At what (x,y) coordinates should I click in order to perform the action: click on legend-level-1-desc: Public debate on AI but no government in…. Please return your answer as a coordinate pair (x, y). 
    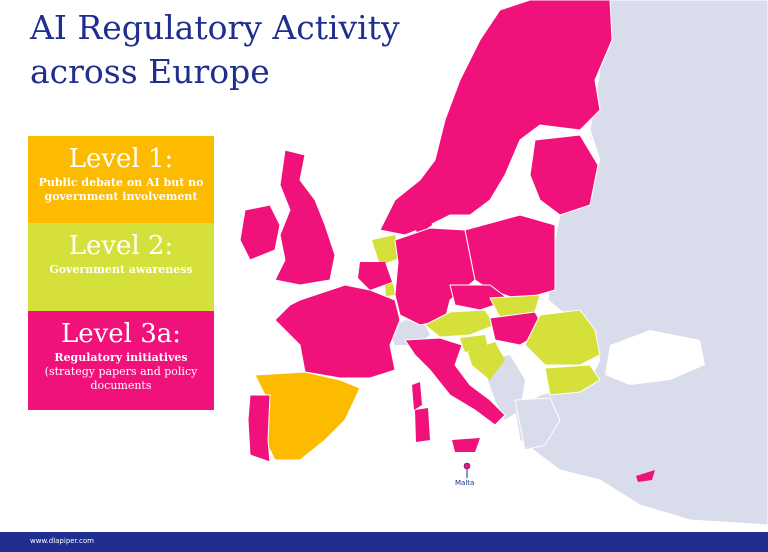
    Looking at the image, I should click on (121, 189).